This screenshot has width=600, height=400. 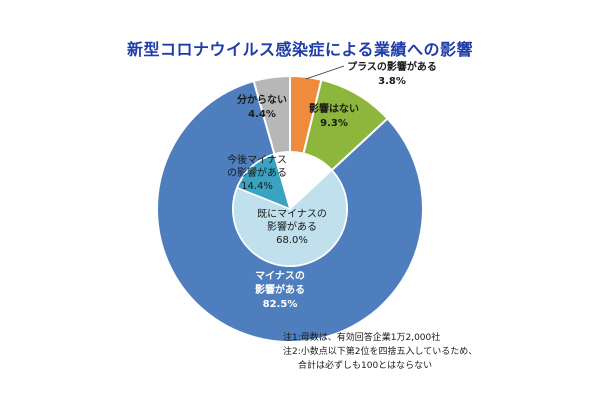 What do you see at coordinates (257, 186) in the screenshot?
I see `label-future-minus-line-2: 14.4%` at bounding box center [257, 186].